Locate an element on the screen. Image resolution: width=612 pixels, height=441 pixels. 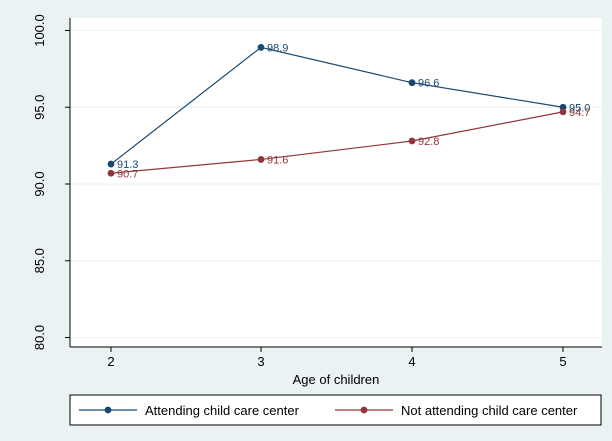
legend-label: Attending child care center is located at coordinates (222, 410).